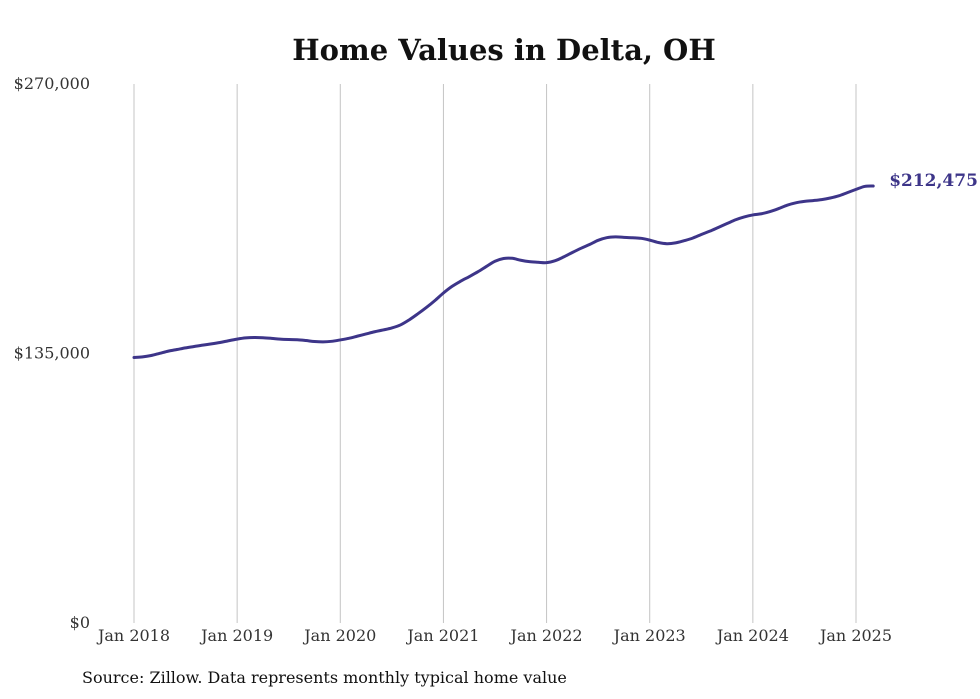 The height and width of the screenshot is (699, 980). Describe the element at coordinates (649, 635) in the screenshot. I see `x-tick-label: Jan 2023` at that location.